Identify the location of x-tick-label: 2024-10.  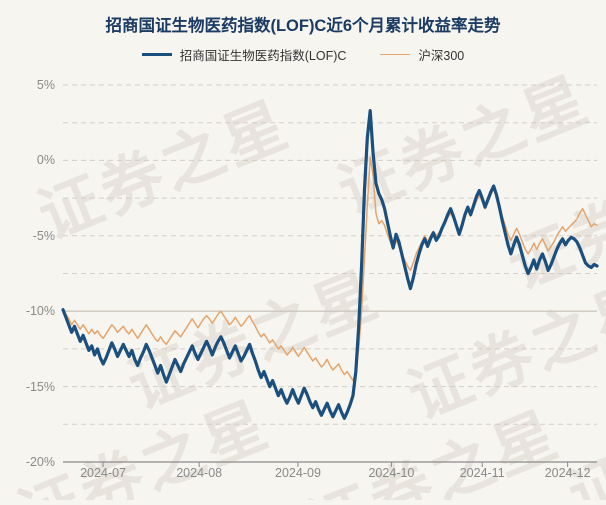
(391, 473).